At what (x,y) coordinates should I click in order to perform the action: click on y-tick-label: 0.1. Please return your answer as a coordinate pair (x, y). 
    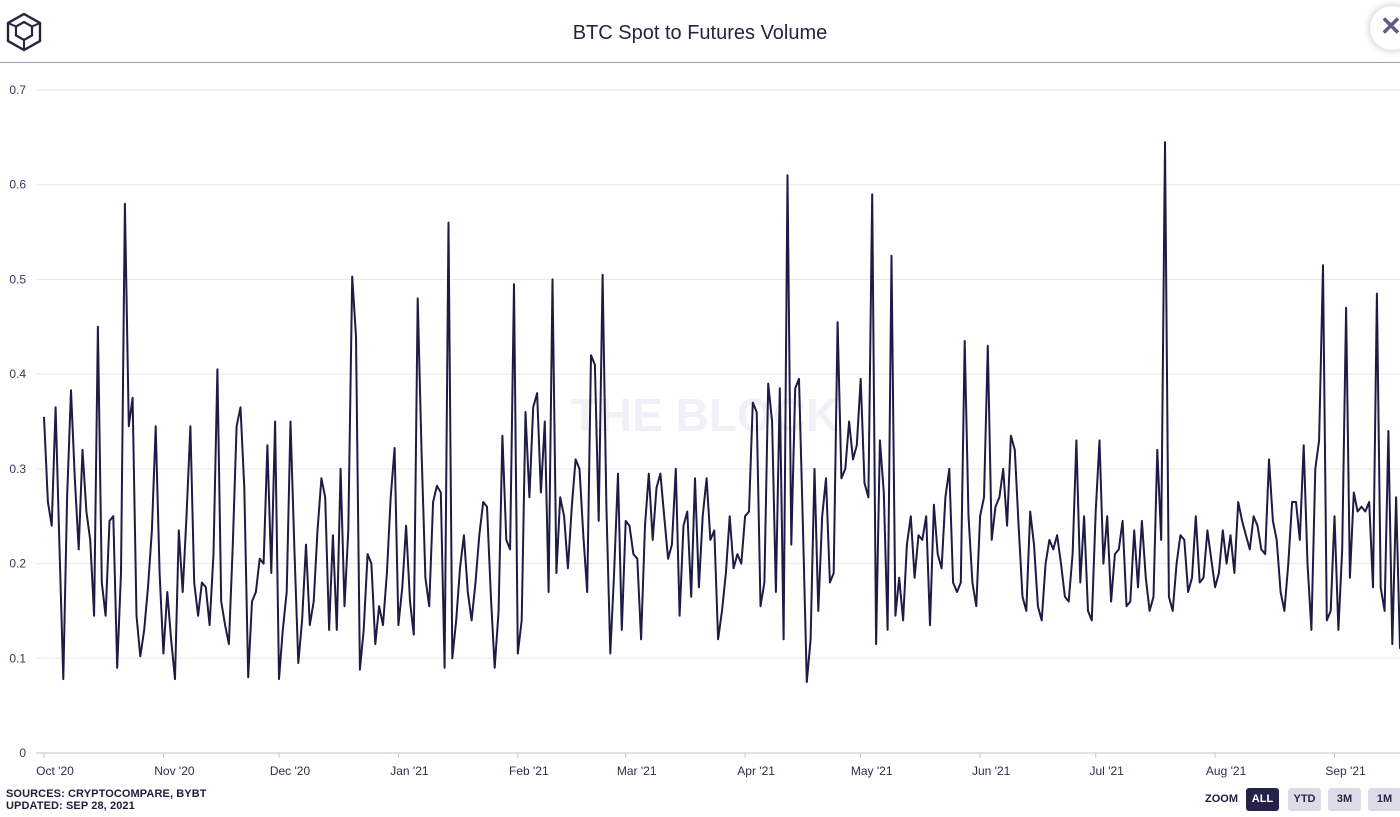
    Looking at the image, I should click on (17, 658).